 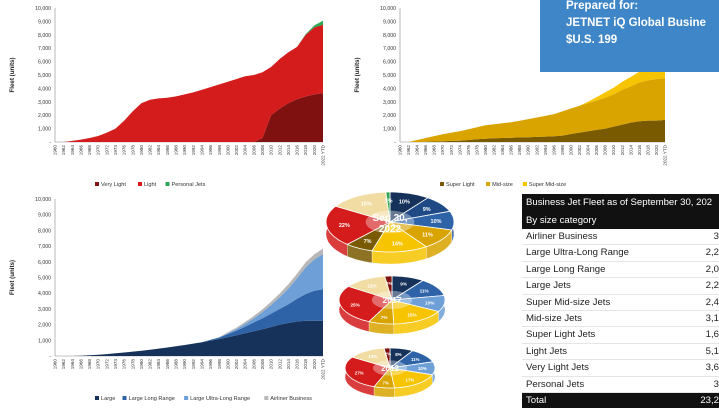 What do you see at coordinates (412, 315) in the screenshot?
I see `pie-slice-label: 15%` at bounding box center [412, 315].